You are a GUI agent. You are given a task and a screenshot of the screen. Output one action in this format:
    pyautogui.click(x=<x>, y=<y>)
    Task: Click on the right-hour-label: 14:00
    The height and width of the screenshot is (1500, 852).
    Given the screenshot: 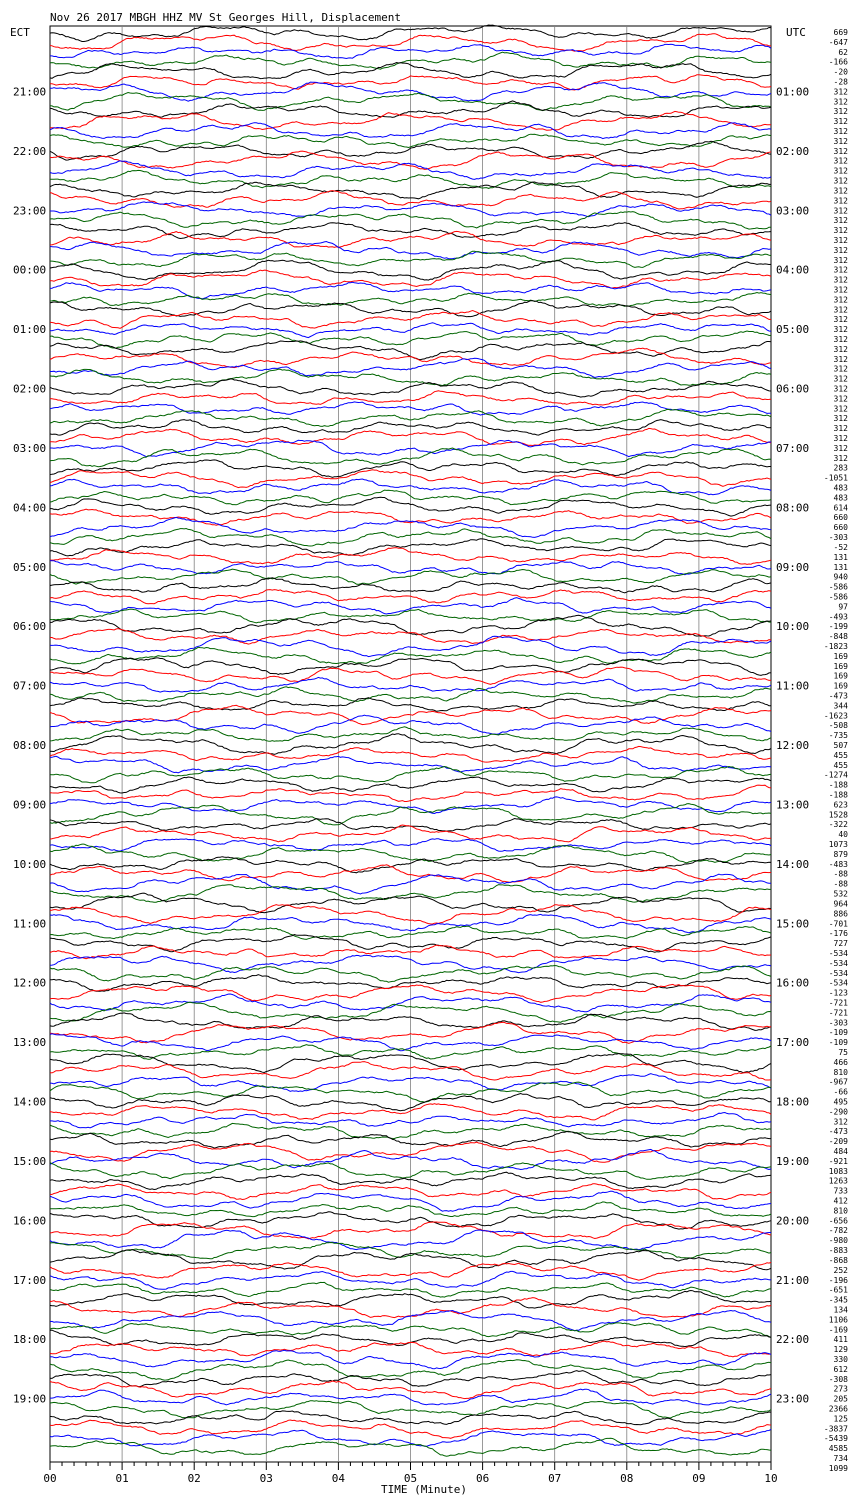 What is the action you would take?
    pyautogui.click(x=792, y=864)
    